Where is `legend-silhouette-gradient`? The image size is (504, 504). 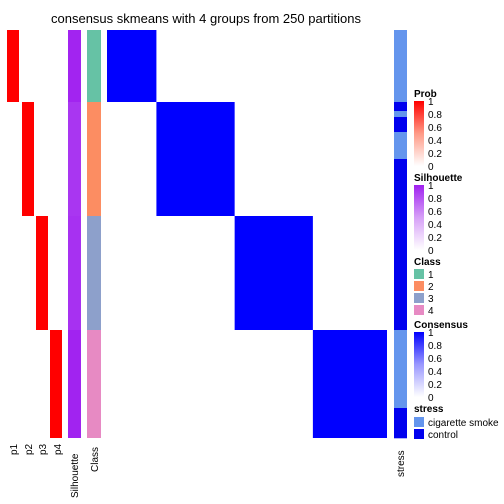
legend-silhouette-gradient is located at coordinates (419, 217).